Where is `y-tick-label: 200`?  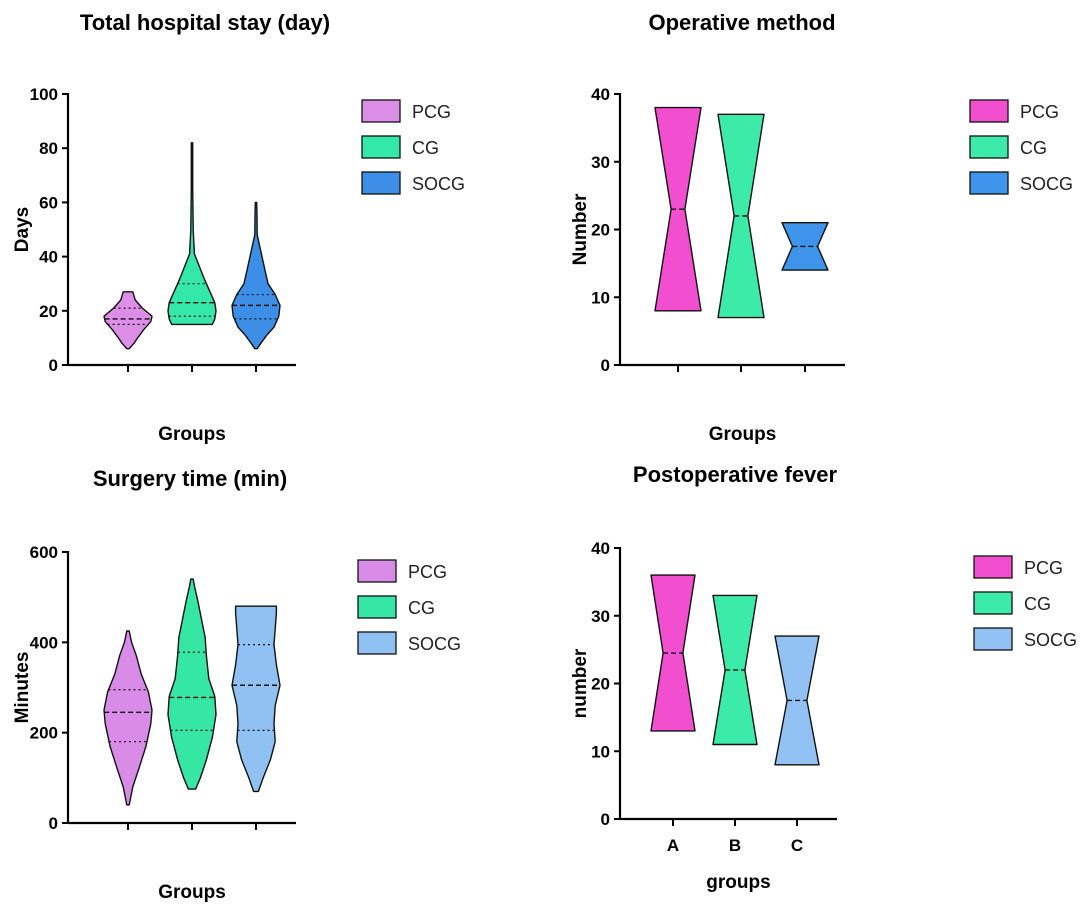
y-tick-label: 200 is located at coordinates (44, 733).